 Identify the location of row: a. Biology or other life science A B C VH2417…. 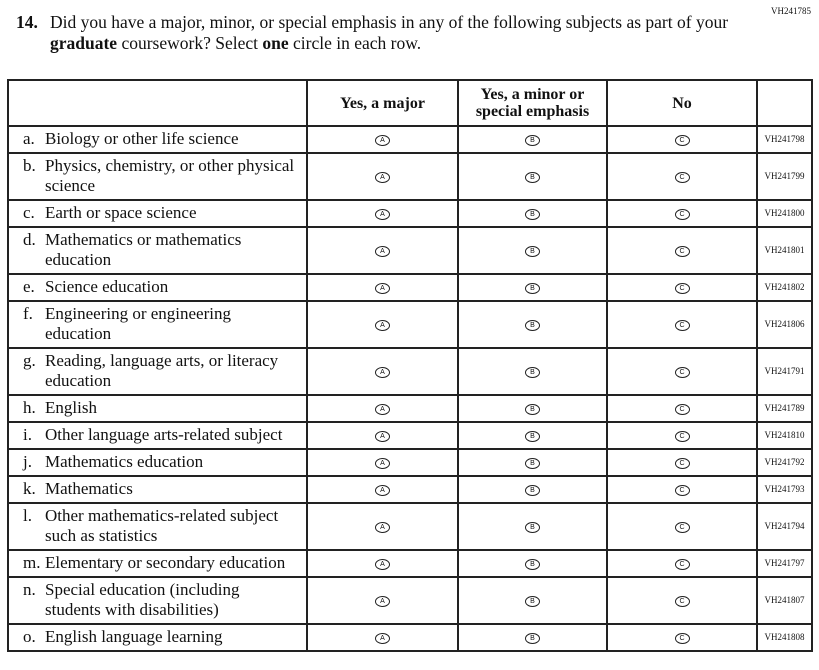
(410, 139).